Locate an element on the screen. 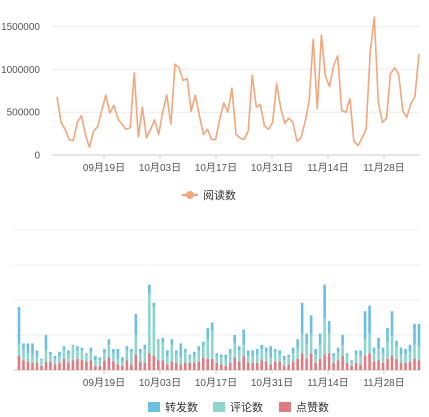 The image size is (429, 417). x-tick-label: 09月19日 is located at coordinates (104, 168).